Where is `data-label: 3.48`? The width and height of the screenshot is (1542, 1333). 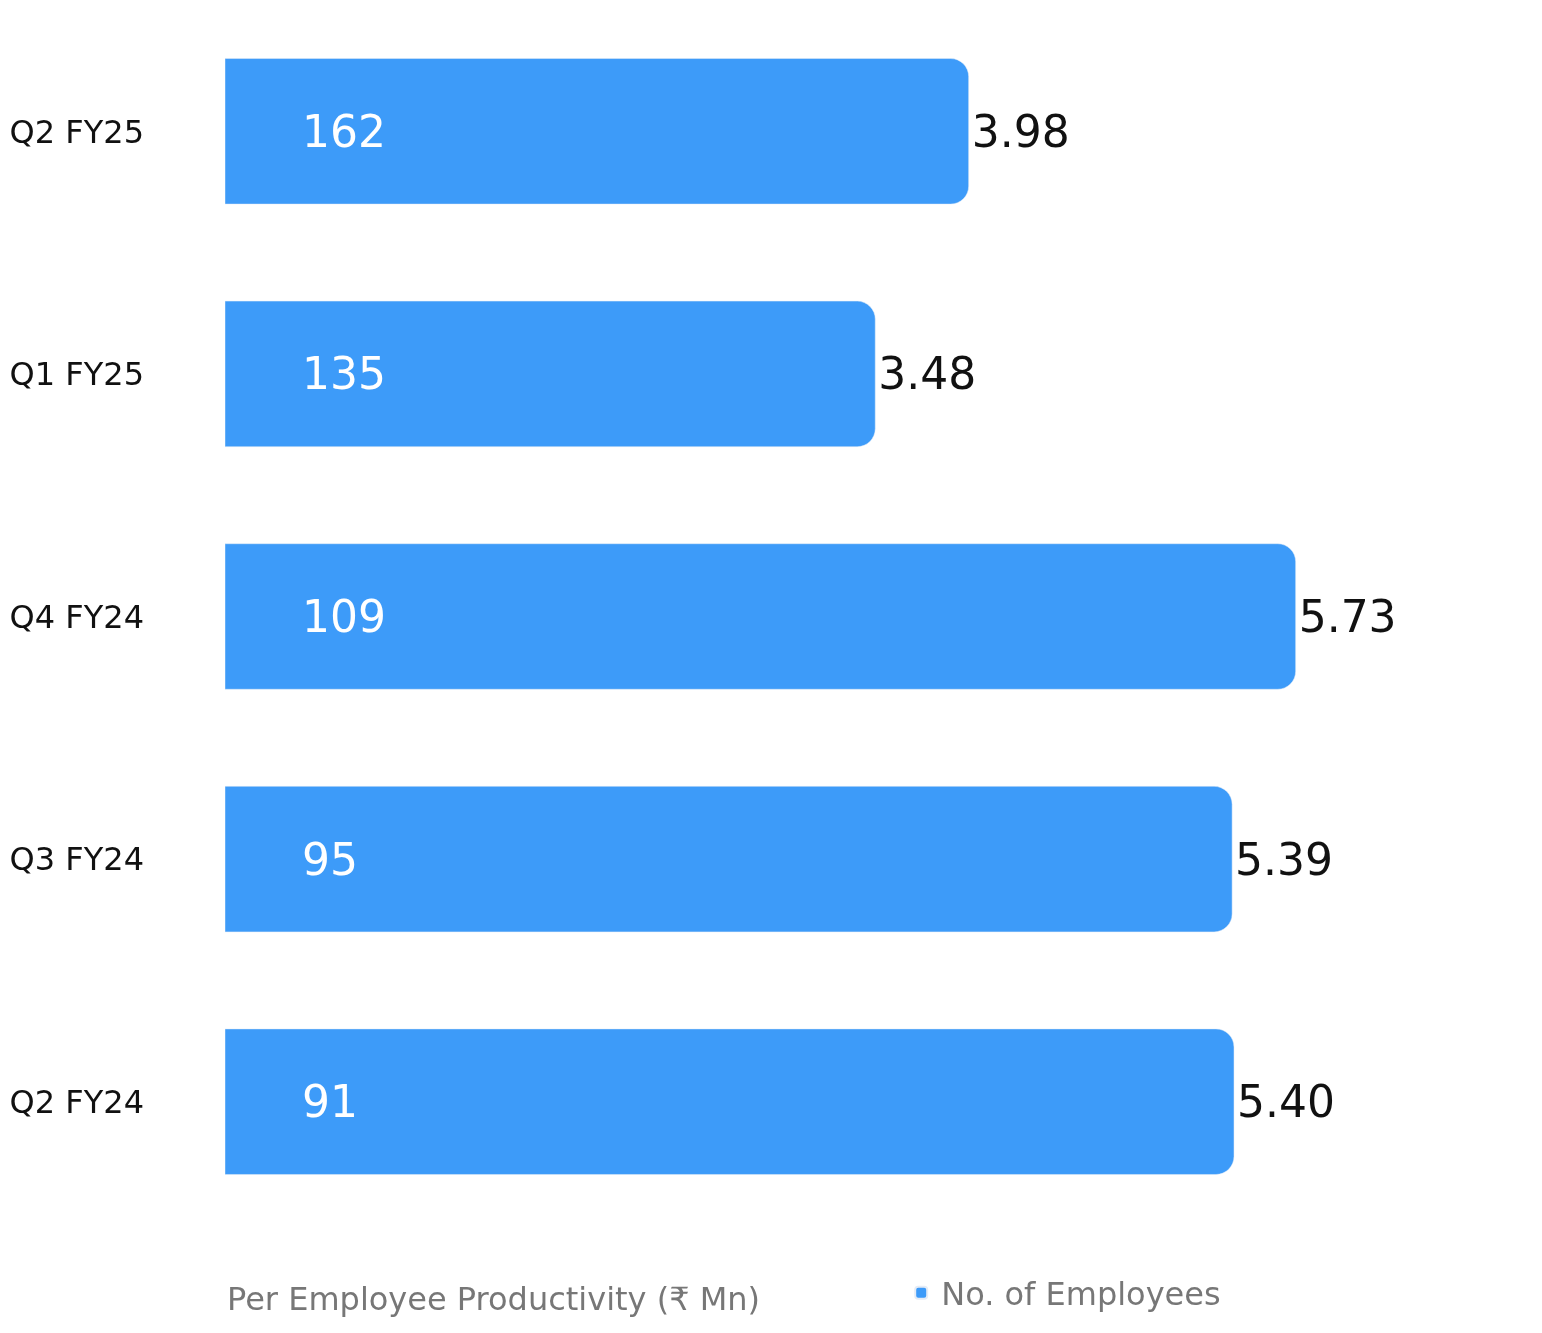 data-label: 3.48 is located at coordinates (927, 374).